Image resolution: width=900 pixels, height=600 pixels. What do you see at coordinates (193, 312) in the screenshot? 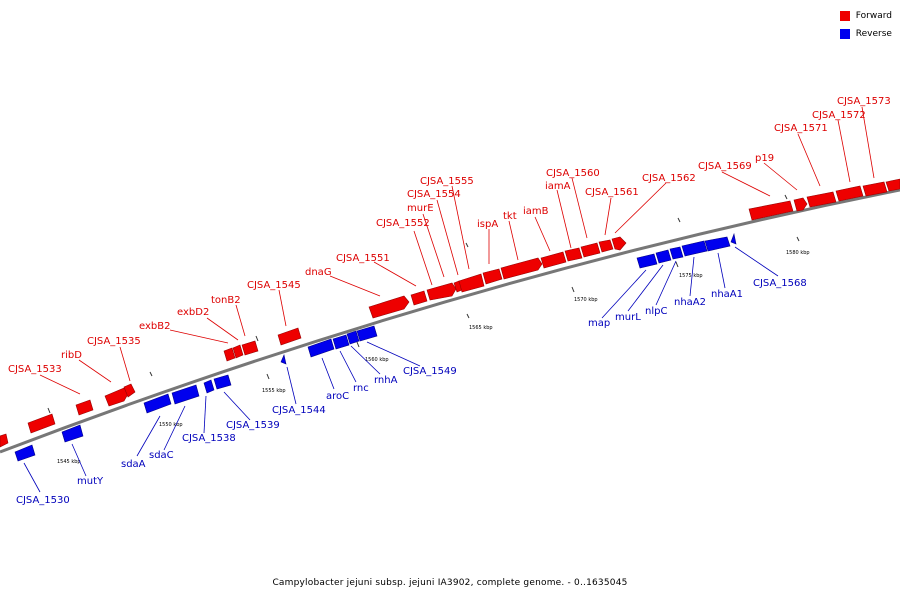
I see `gene-label: exbD2` at bounding box center [193, 312].